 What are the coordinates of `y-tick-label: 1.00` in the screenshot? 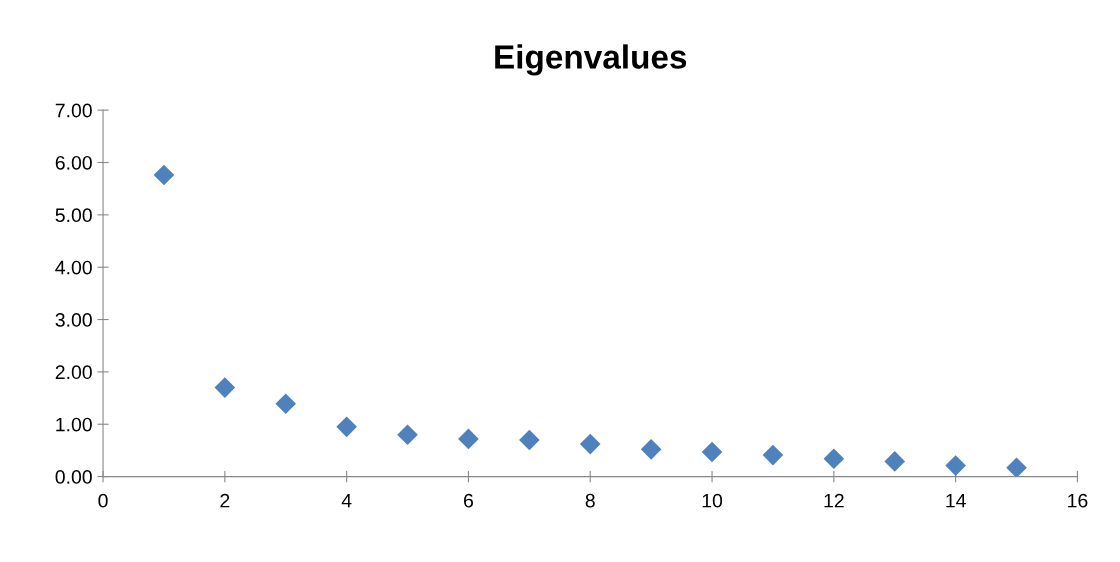 It's located at (74, 424).